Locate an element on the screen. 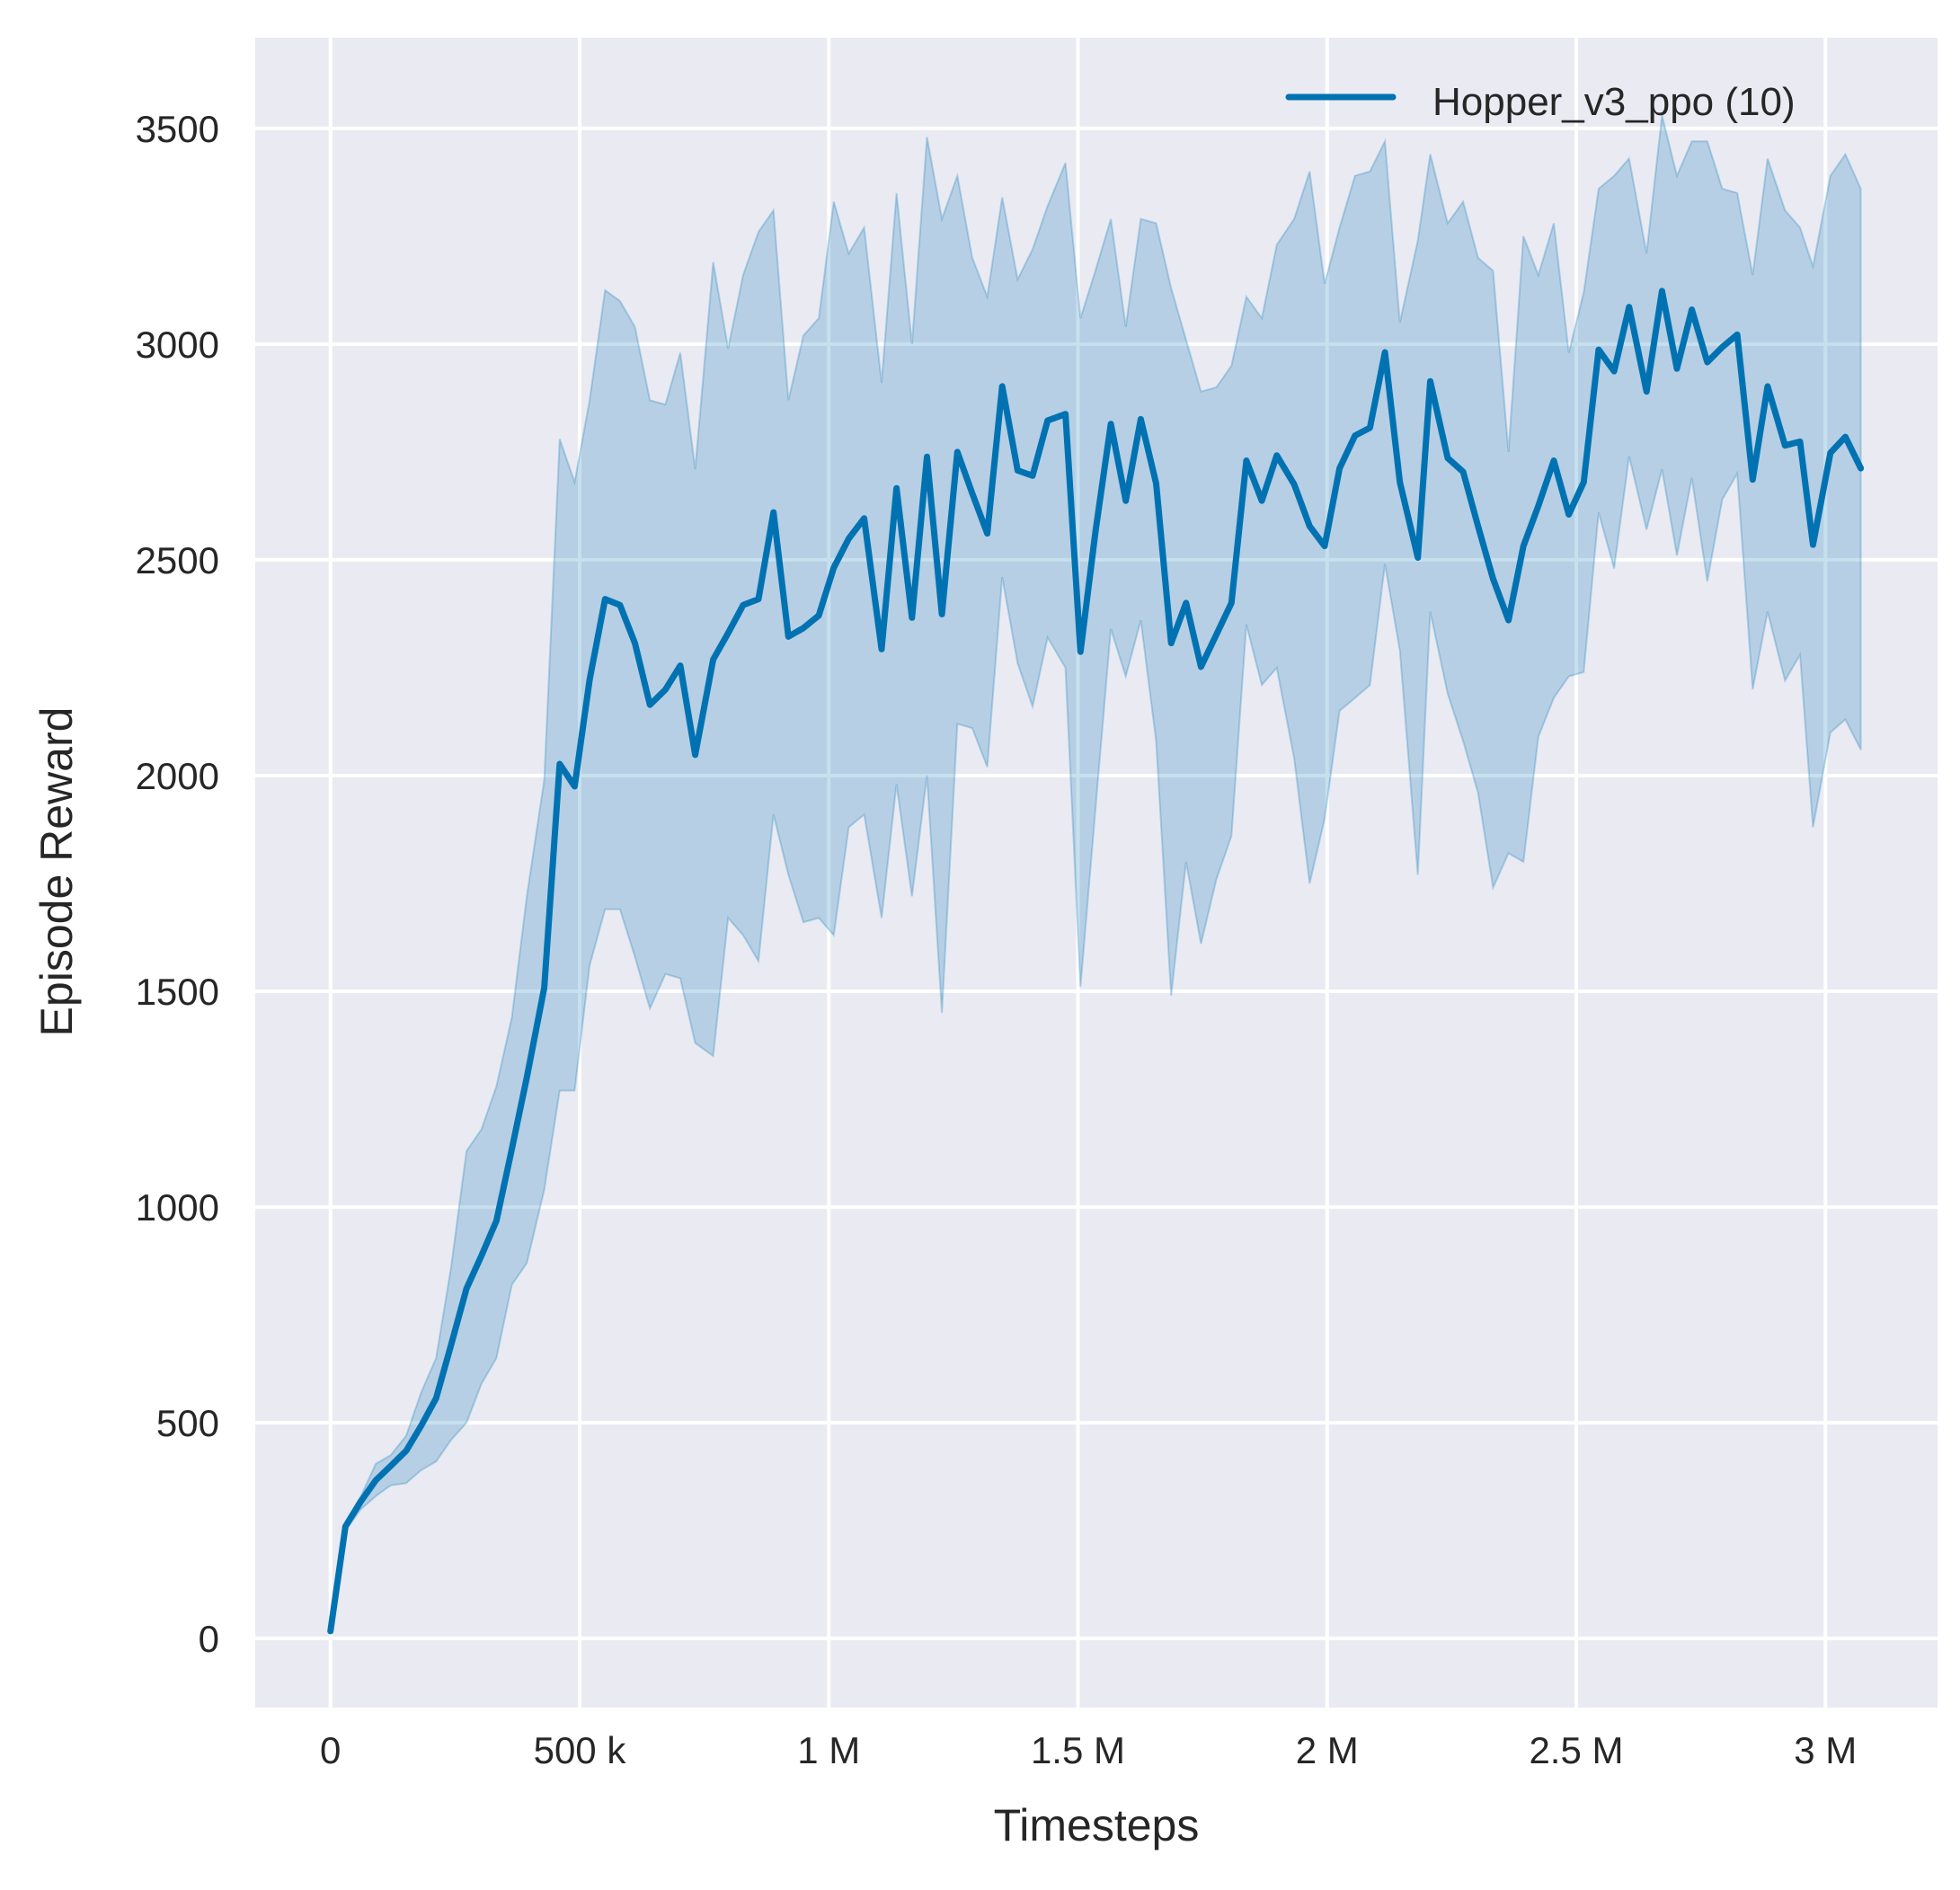  x-tick-label: 1 M is located at coordinates (829, 1750).